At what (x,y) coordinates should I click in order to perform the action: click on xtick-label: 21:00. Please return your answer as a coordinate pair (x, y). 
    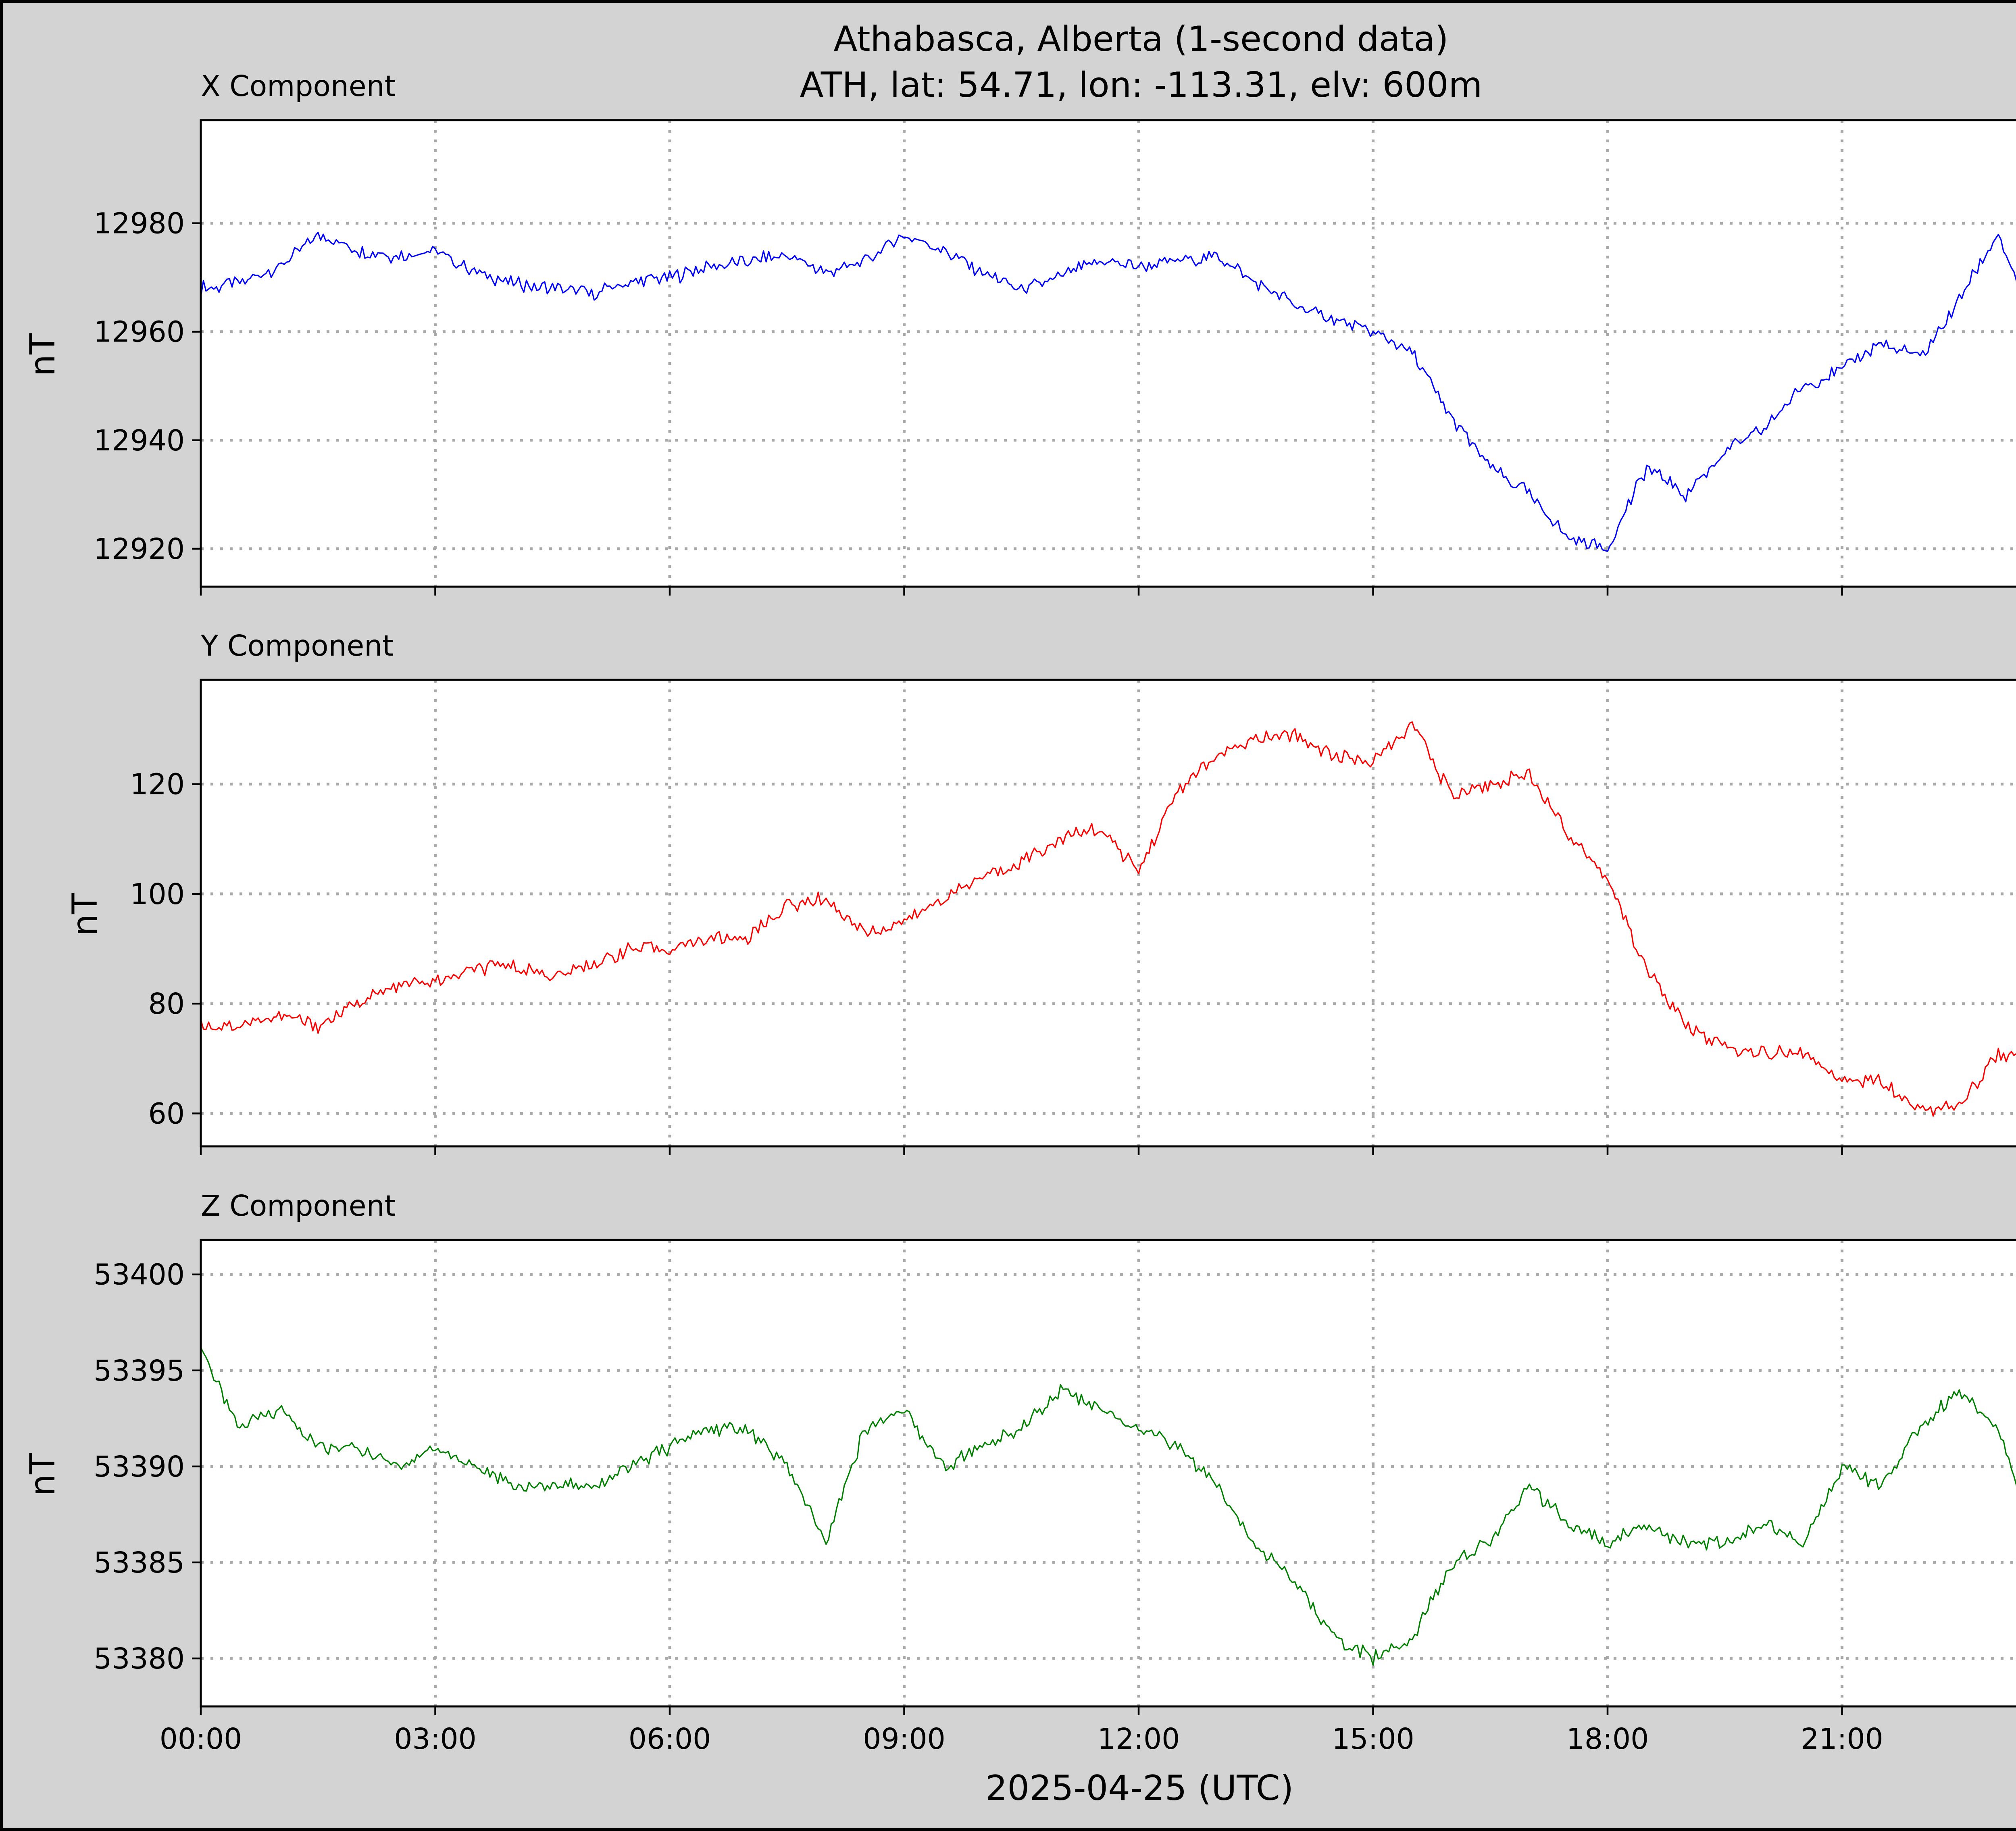
    Looking at the image, I should click on (1842, 1739).